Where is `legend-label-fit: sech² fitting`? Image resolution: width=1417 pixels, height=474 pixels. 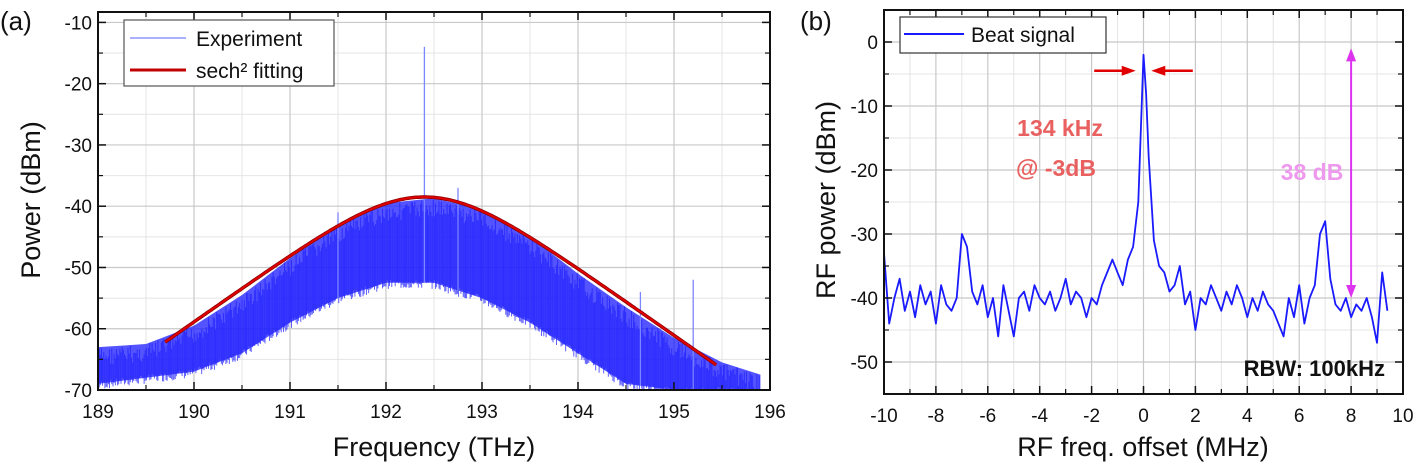 legend-label-fit: sech² fitting is located at coordinates (249, 71).